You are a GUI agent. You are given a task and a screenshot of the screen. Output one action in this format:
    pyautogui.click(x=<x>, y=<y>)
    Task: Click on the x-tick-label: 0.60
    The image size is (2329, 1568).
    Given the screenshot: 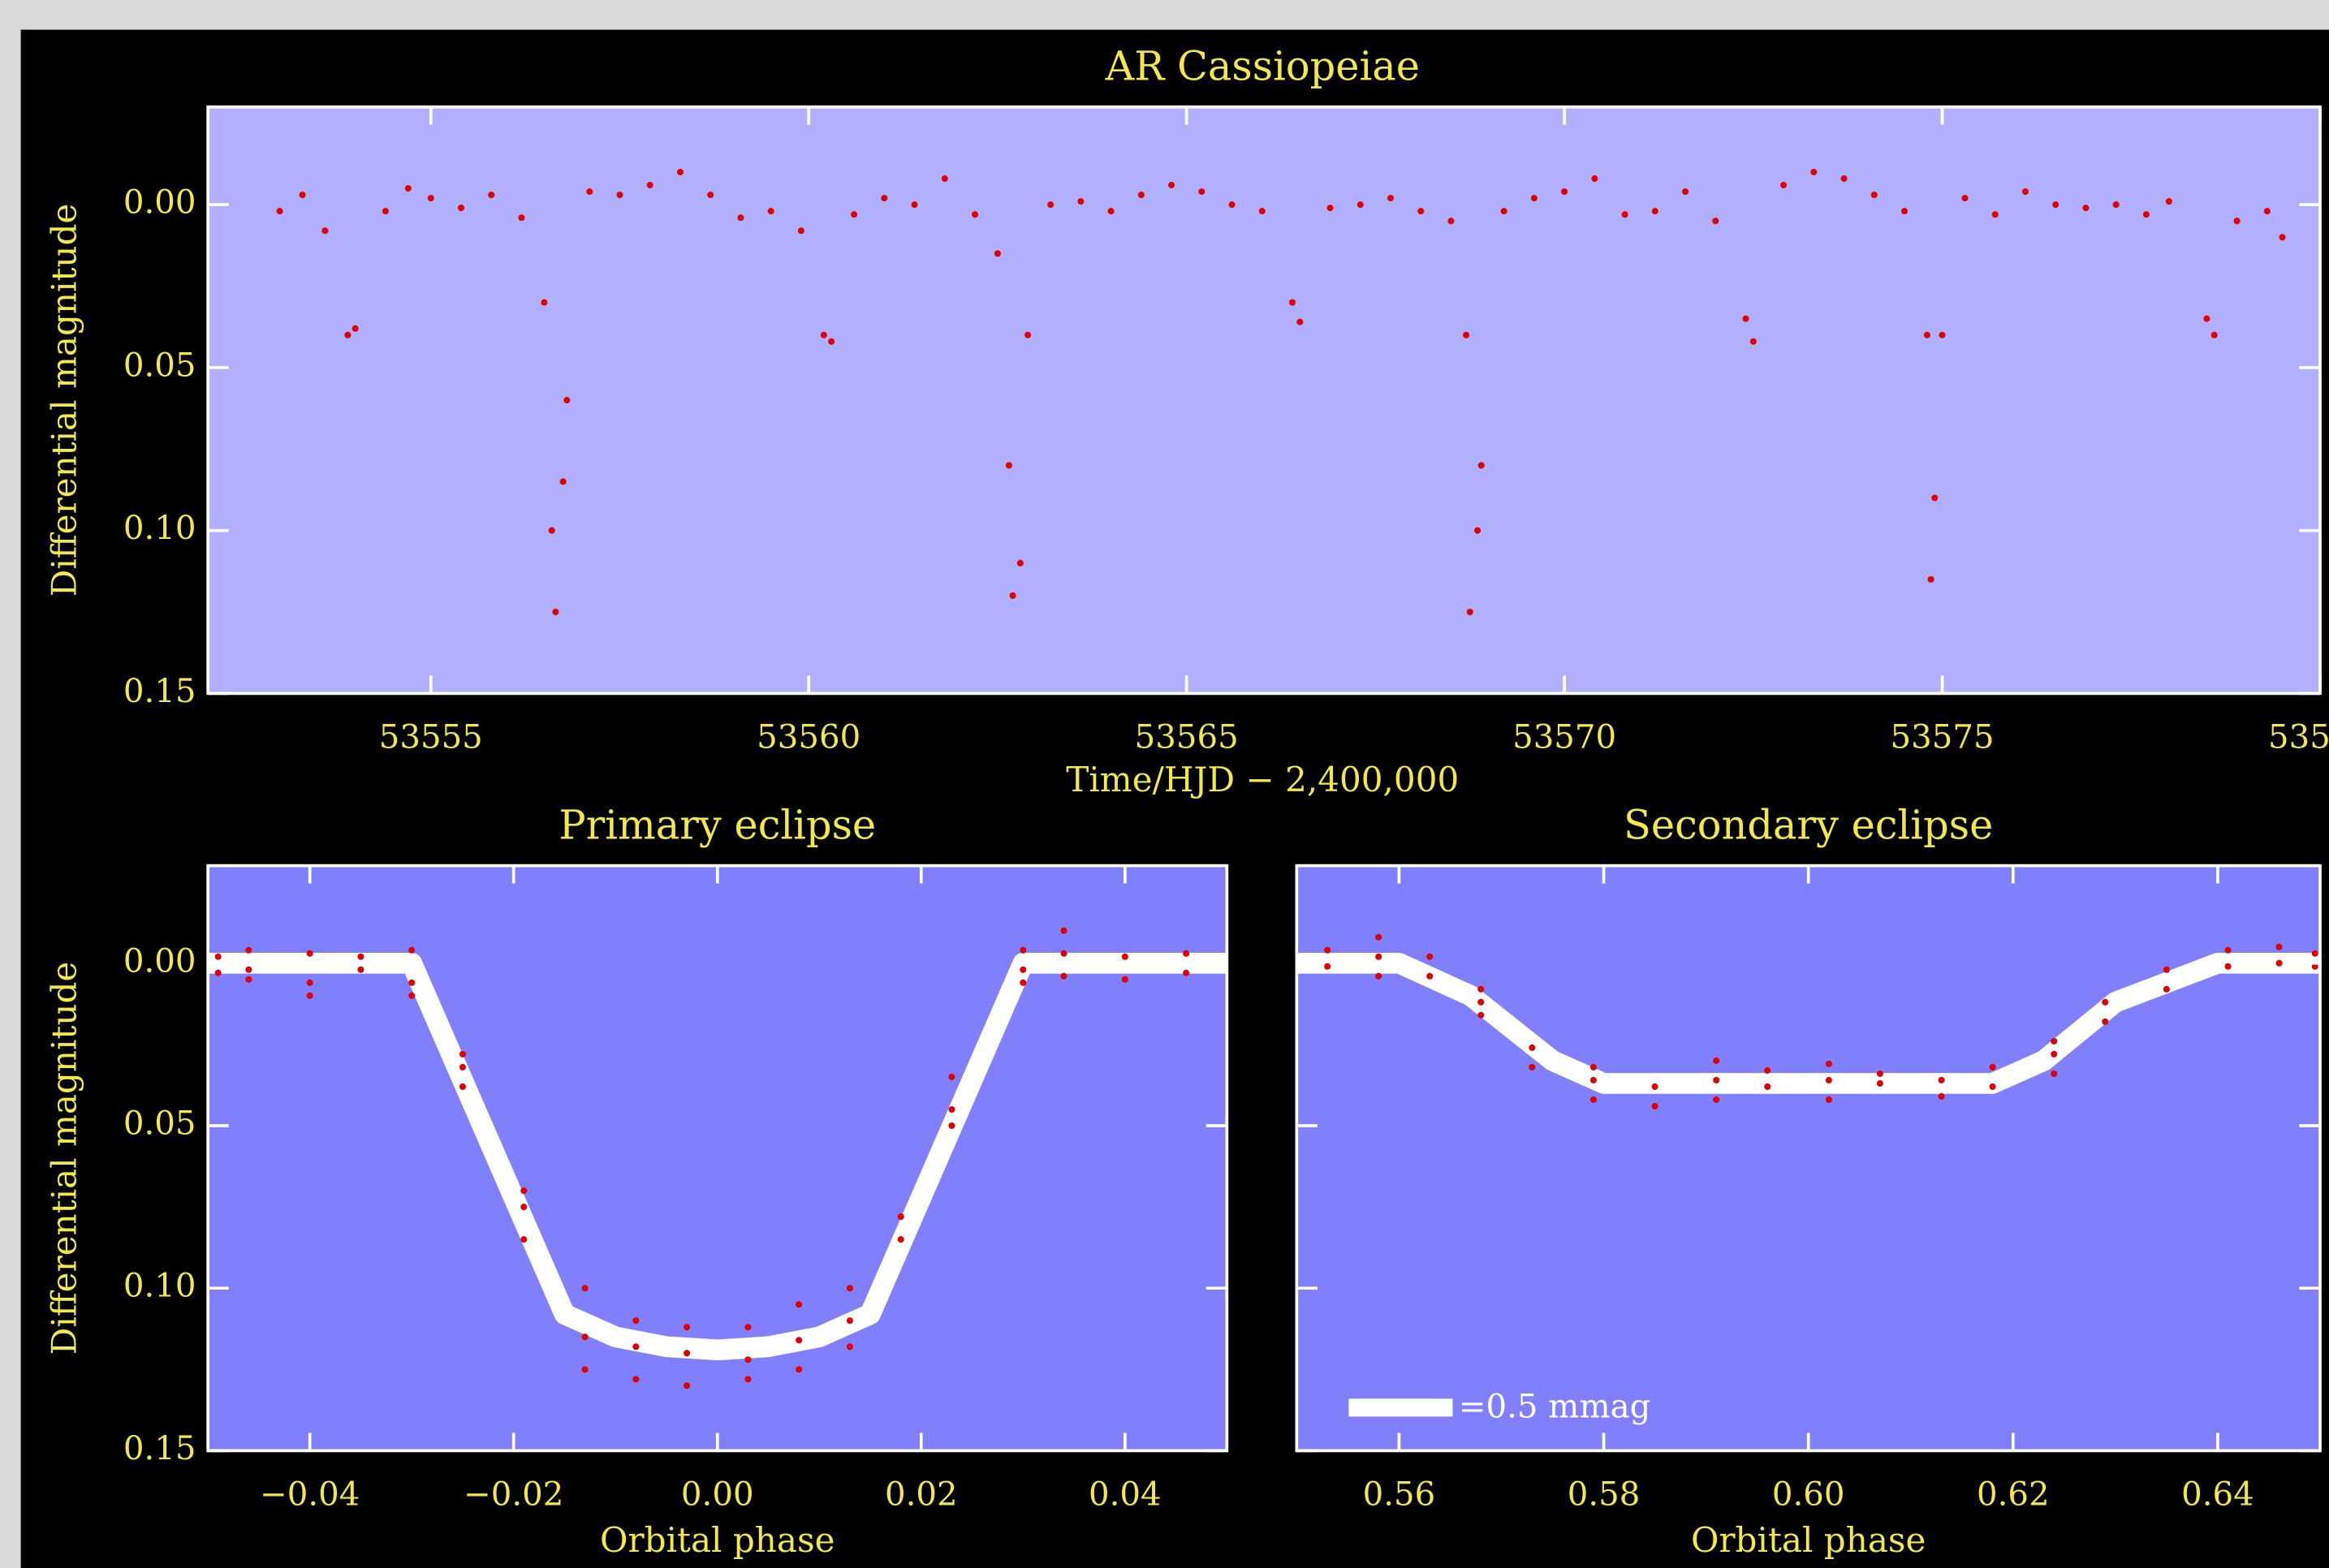 What is the action you would take?
    pyautogui.click(x=1808, y=1495)
    